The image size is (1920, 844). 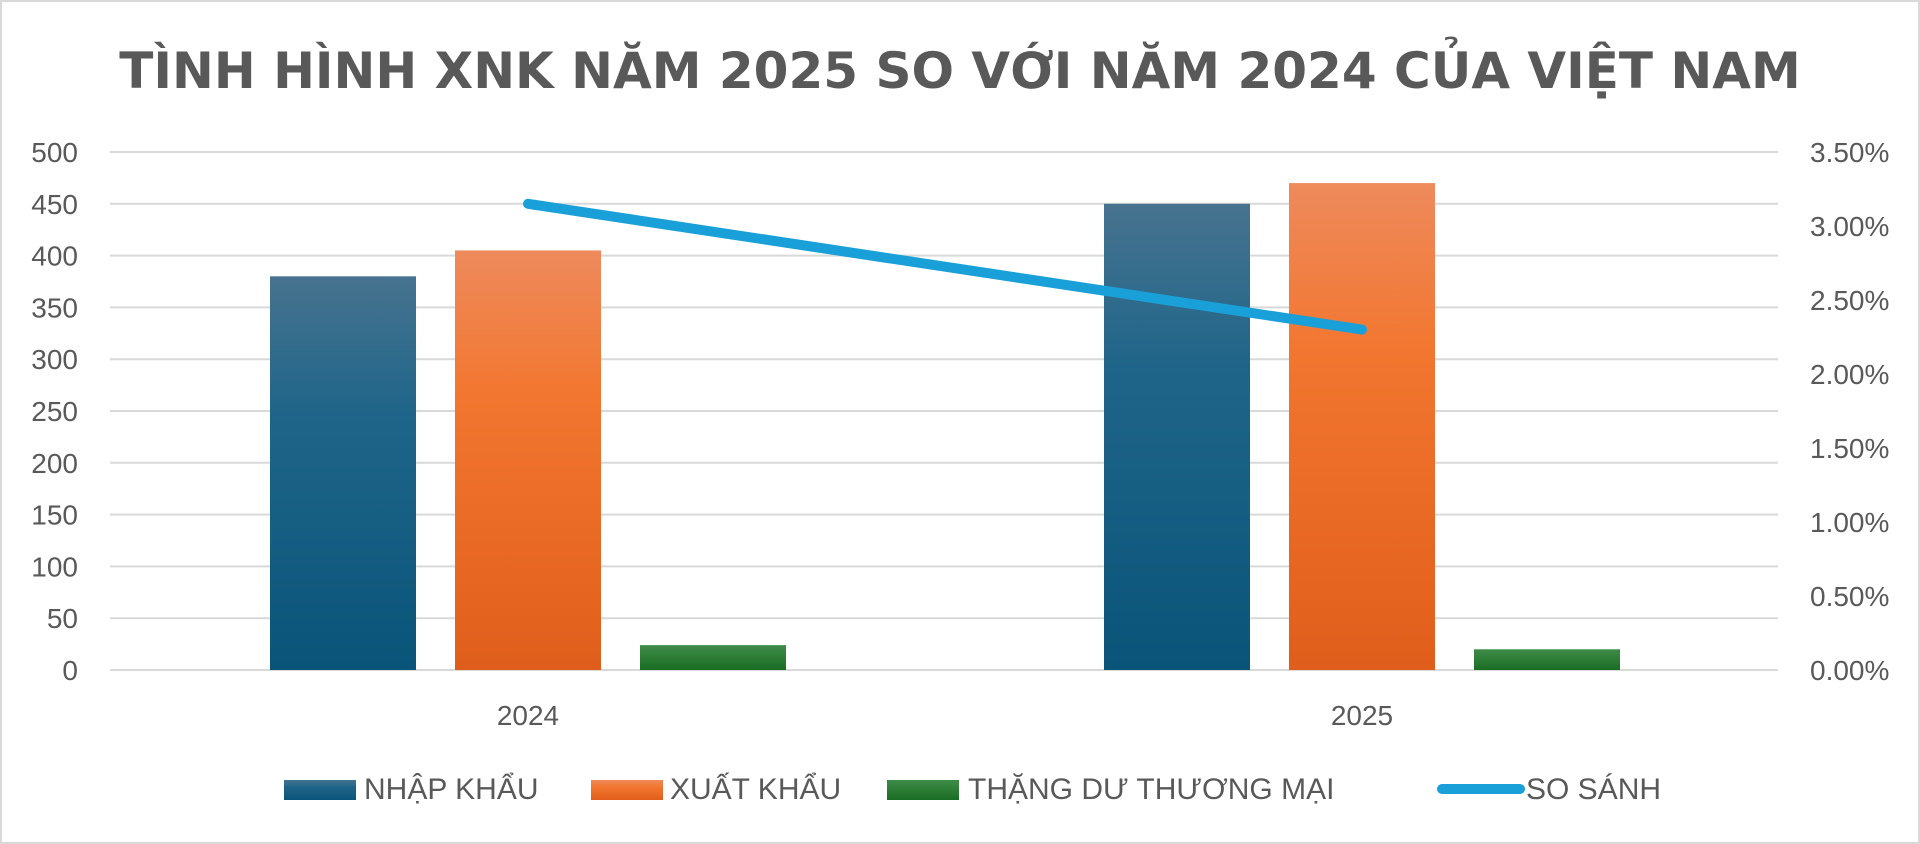 What do you see at coordinates (62, 618) in the screenshot?
I see `left-tick-label: 50` at bounding box center [62, 618].